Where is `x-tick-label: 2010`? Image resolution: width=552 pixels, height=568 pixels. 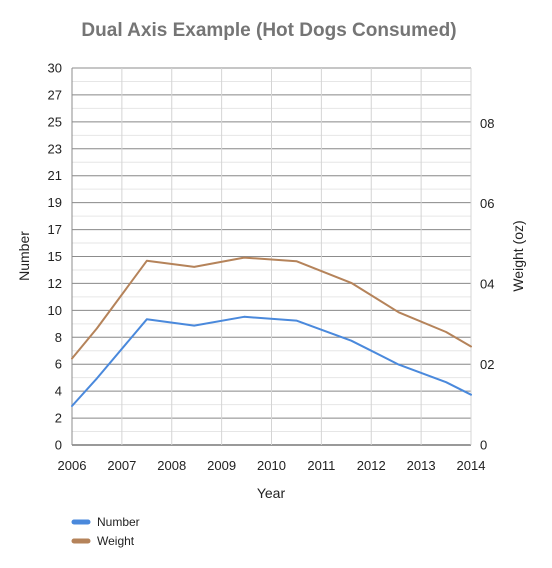
x-tick-label: 2010 is located at coordinates (271, 465).